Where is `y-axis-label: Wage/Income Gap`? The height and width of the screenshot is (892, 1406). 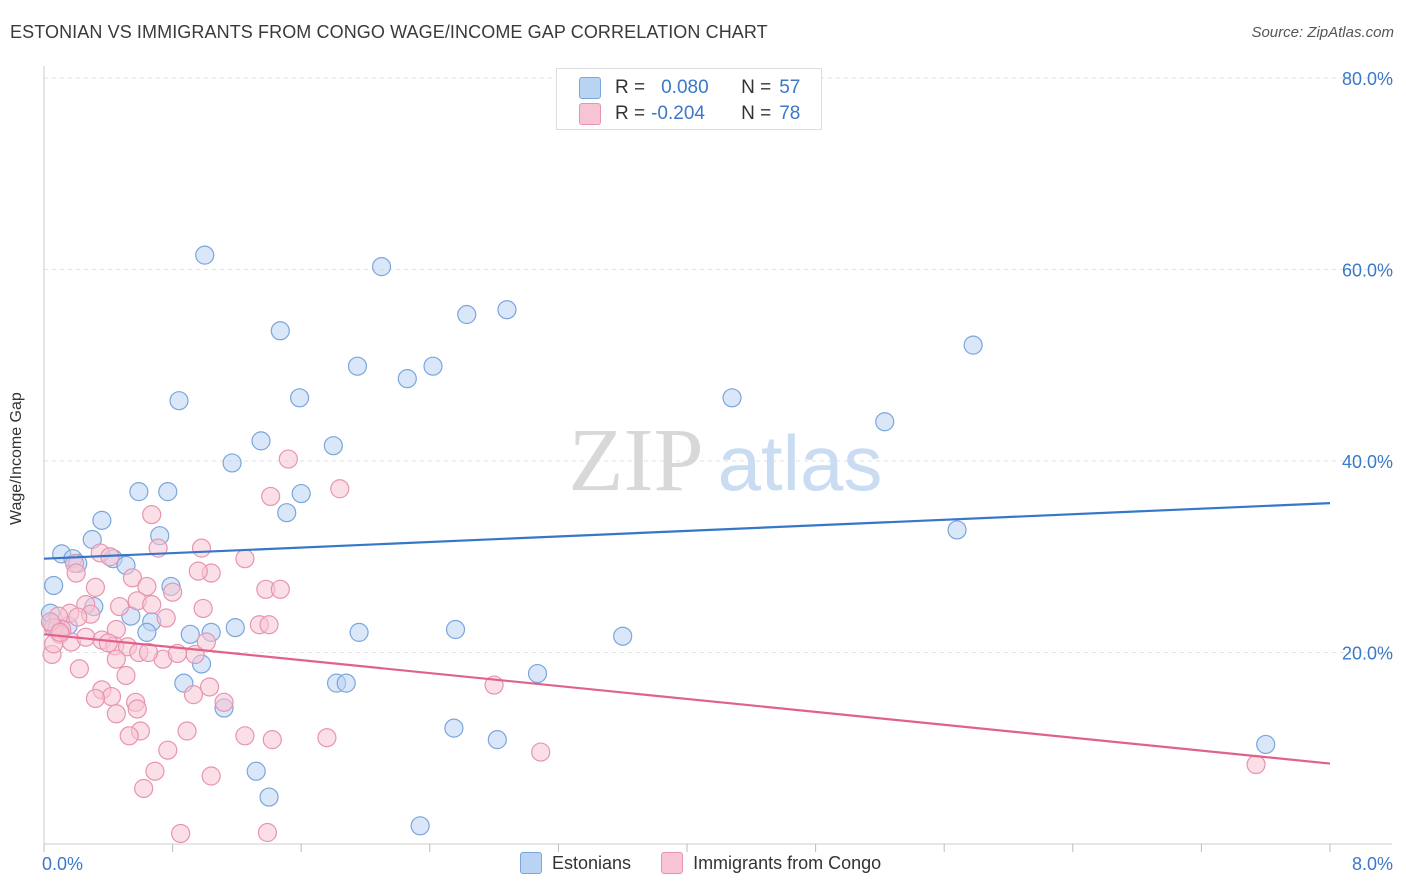 y-axis-label: Wage/Income Gap is located at coordinates (16, 458).